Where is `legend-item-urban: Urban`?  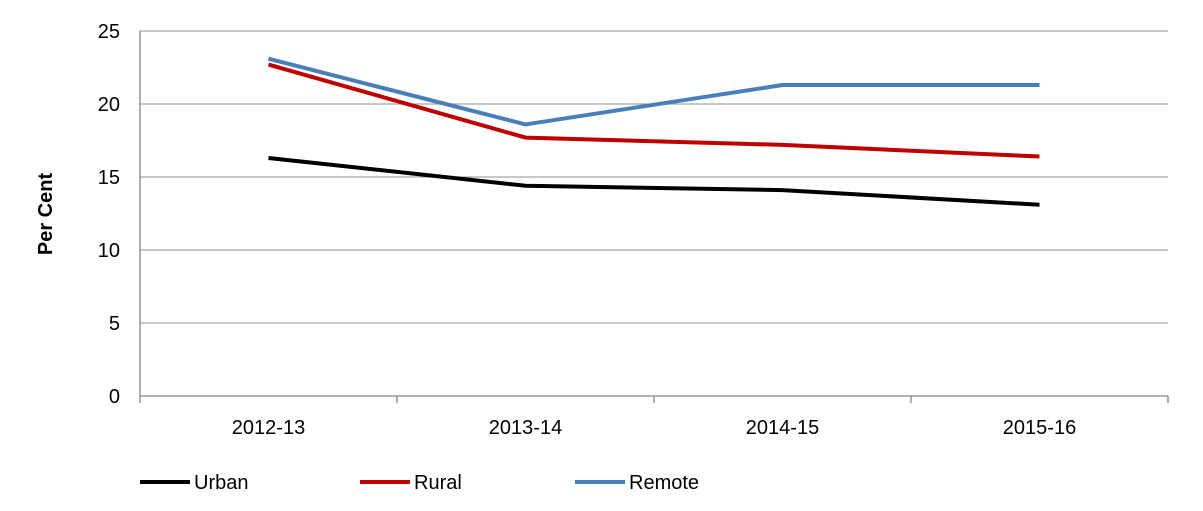
legend-item-urban: Urban is located at coordinates (194, 483).